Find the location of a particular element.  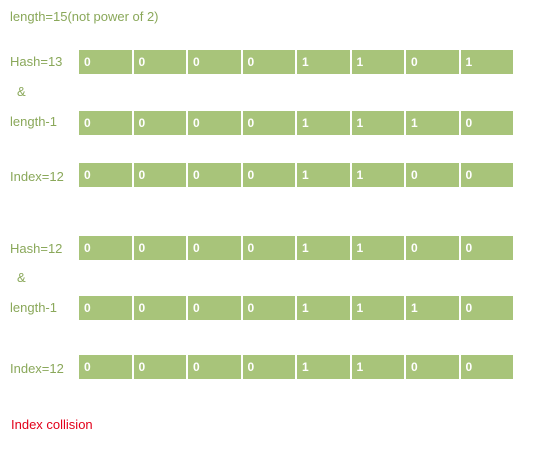

row-label-hash: Hash=12 is located at coordinates (36, 248).